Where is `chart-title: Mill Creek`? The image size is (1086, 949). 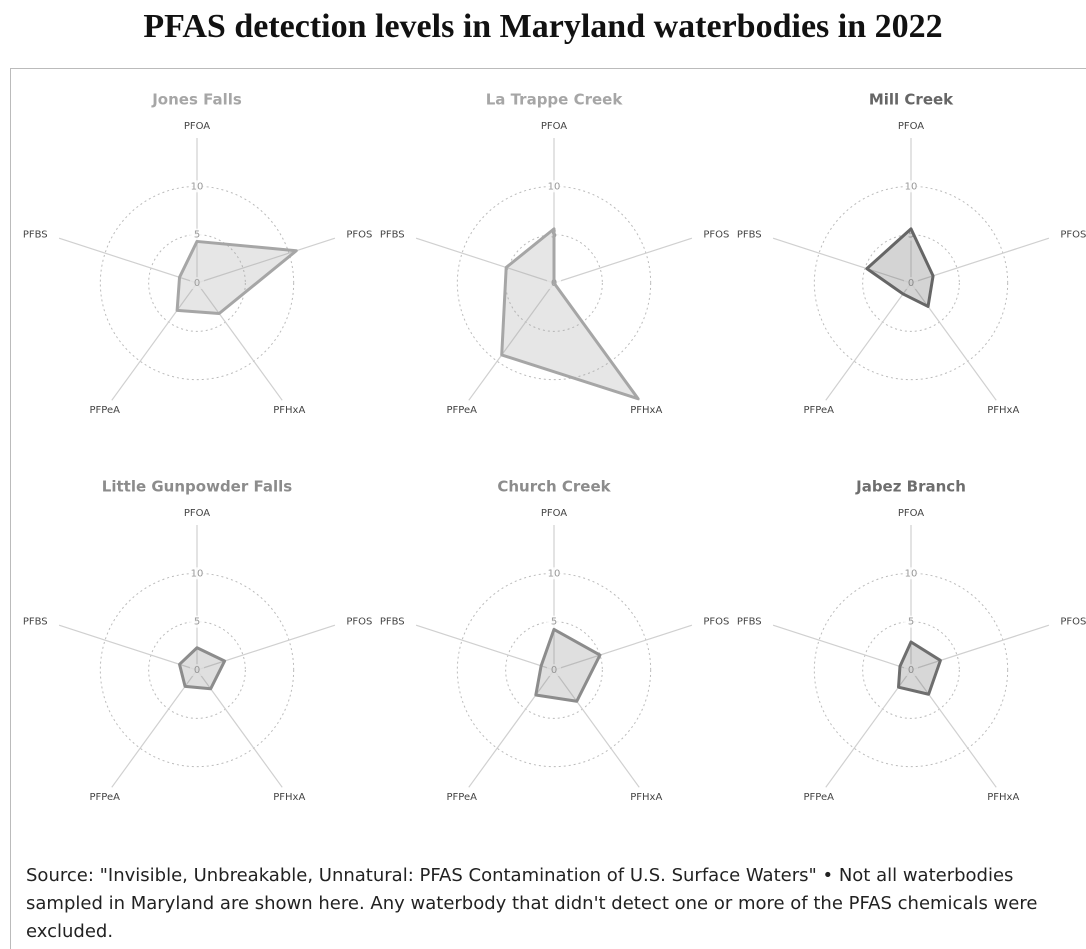 chart-title: Mill Creek is located at coordinates (911, 100).